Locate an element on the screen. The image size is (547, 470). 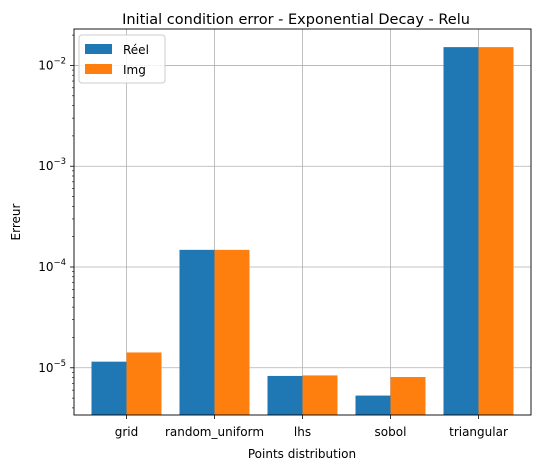
y-tick-label: 10⁻⁵ is located at coordinates (52, 367).